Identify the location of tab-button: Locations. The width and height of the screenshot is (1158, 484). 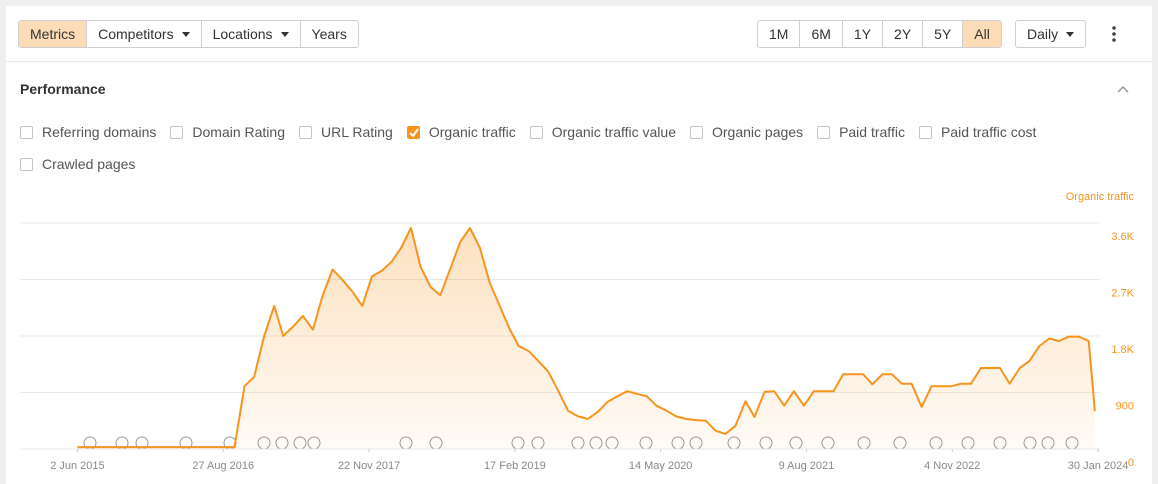
(250, 34).